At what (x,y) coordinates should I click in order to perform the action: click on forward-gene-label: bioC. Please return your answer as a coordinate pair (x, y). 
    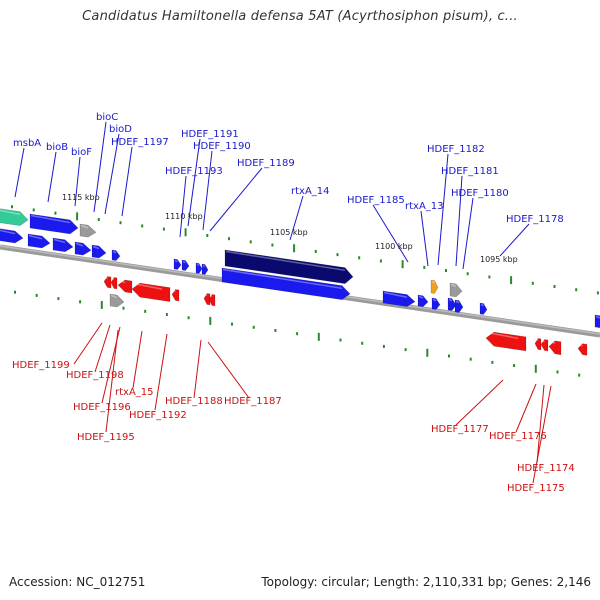
    Looking at the image, I should click on (107, 117).